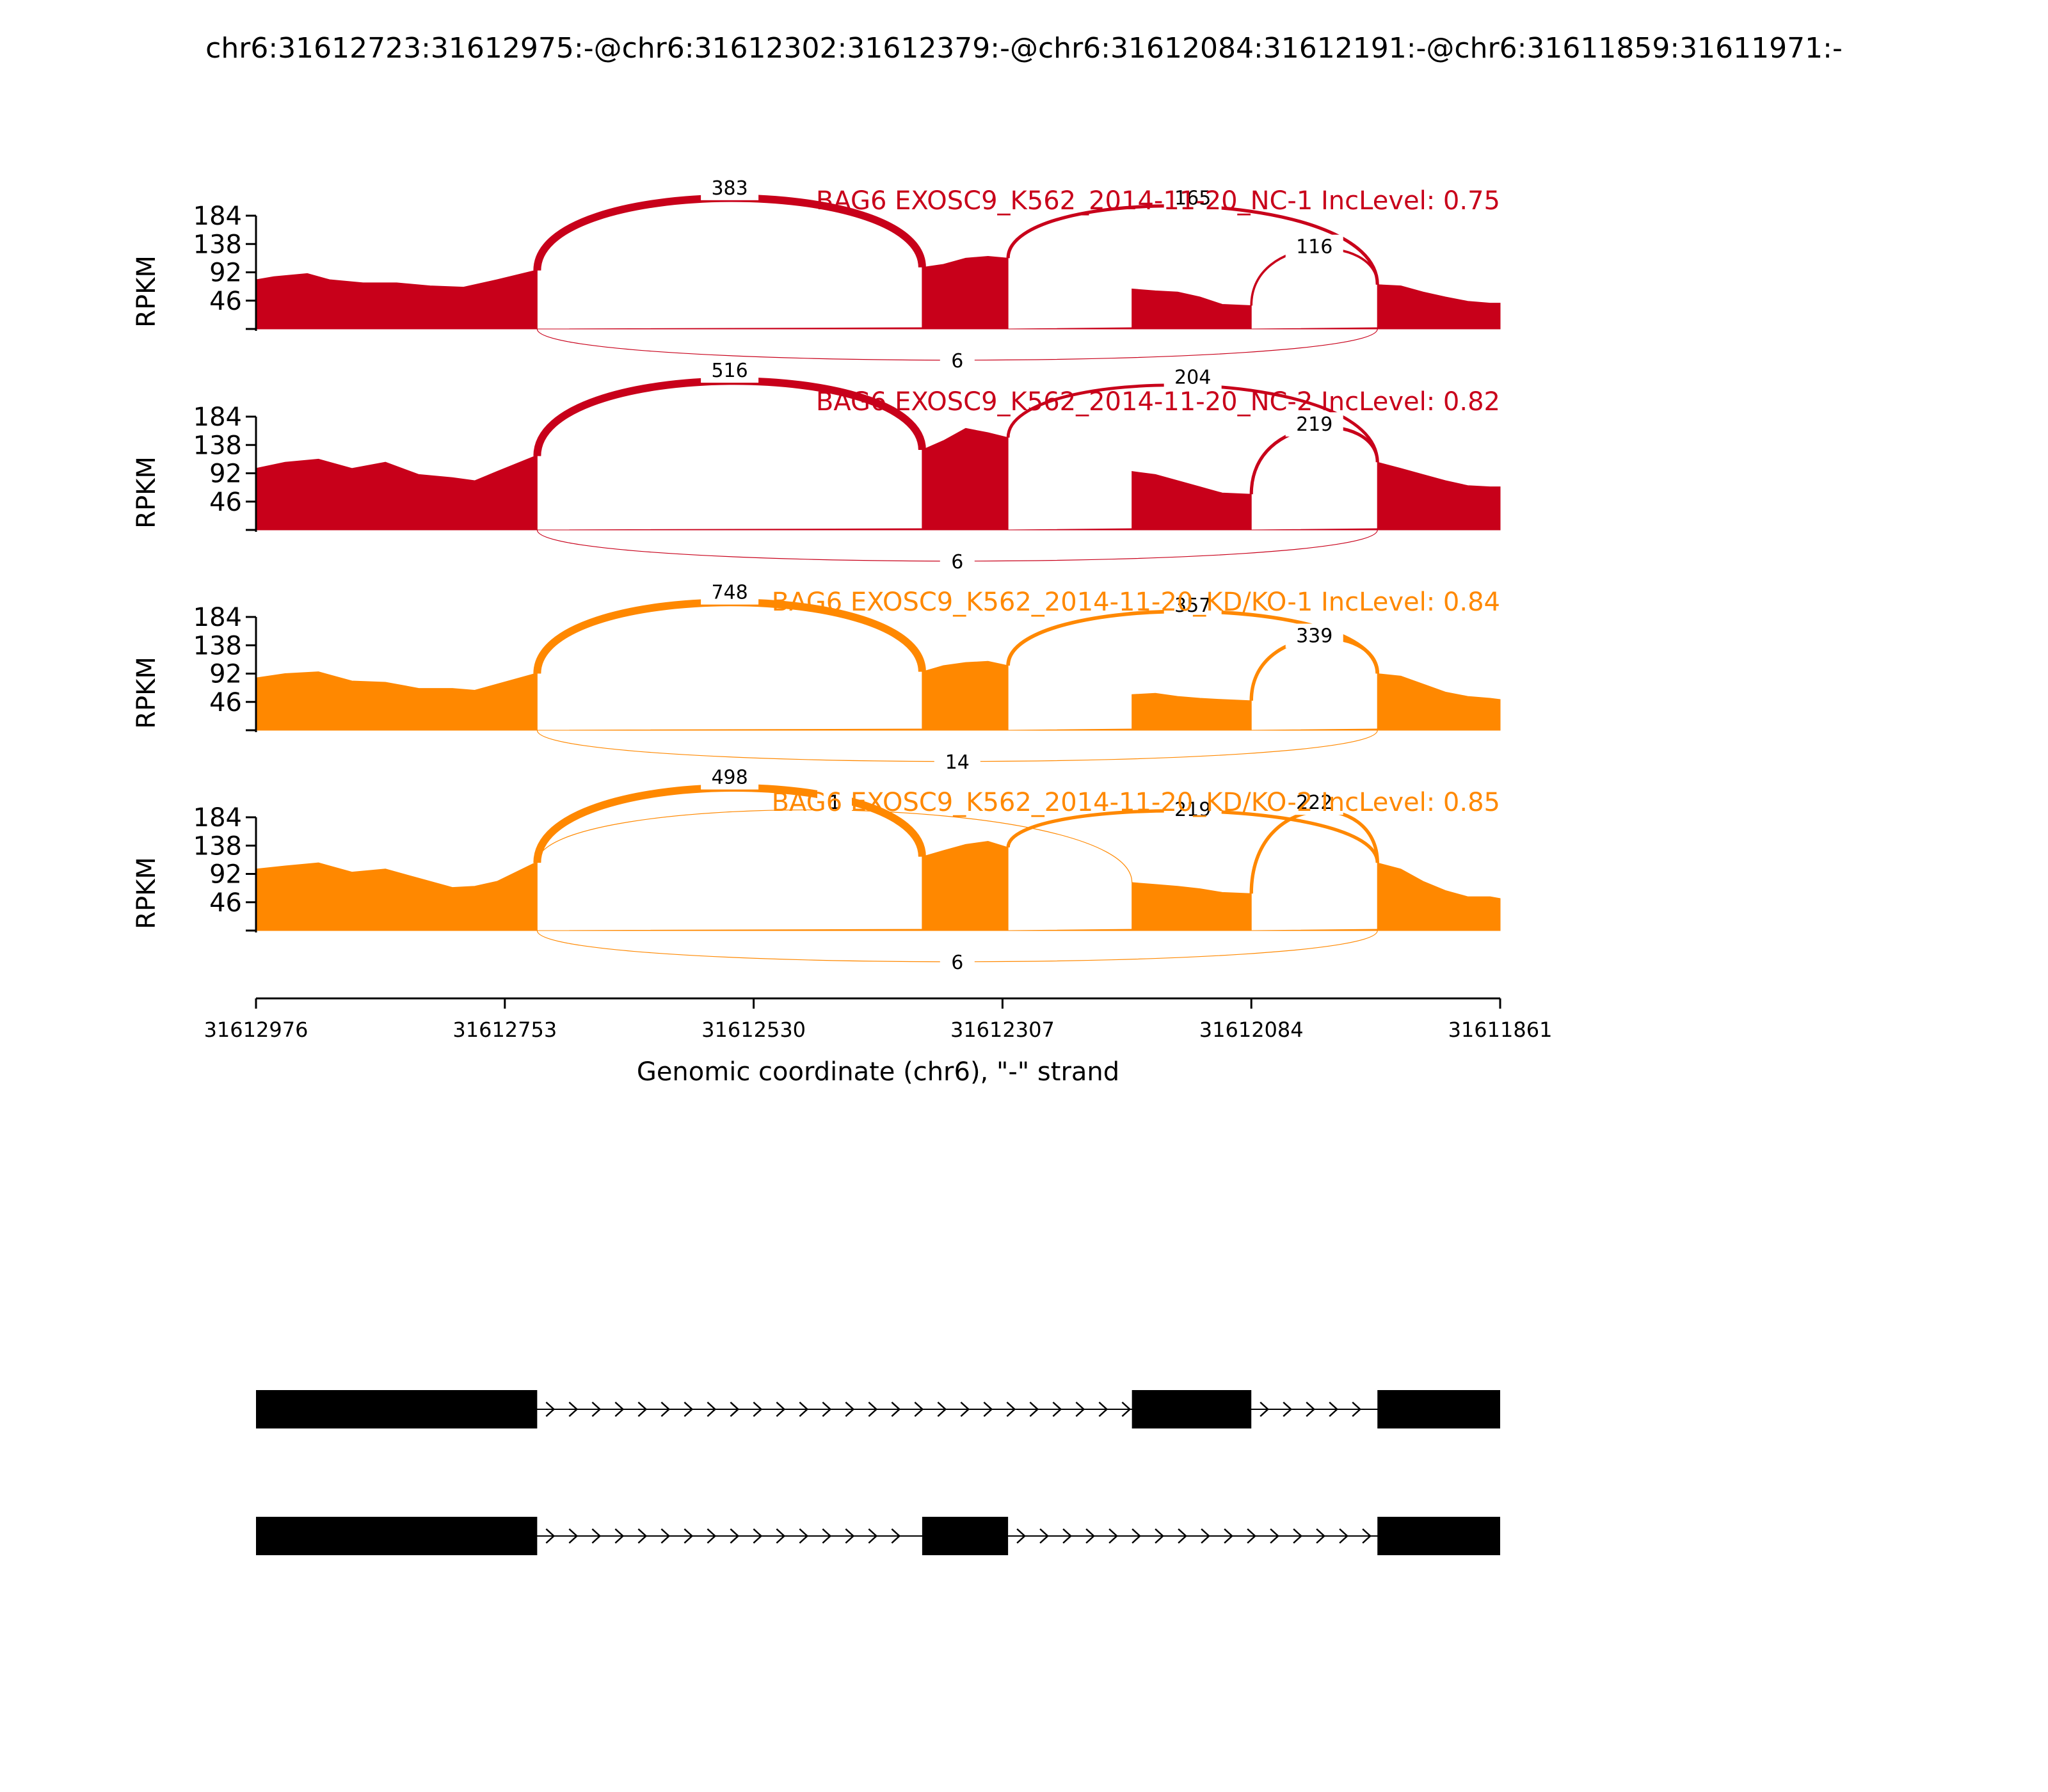 The width and height of the screenshot is (2048, 1792). I want to click on junction-count-label: 339, so click(1314, 636).